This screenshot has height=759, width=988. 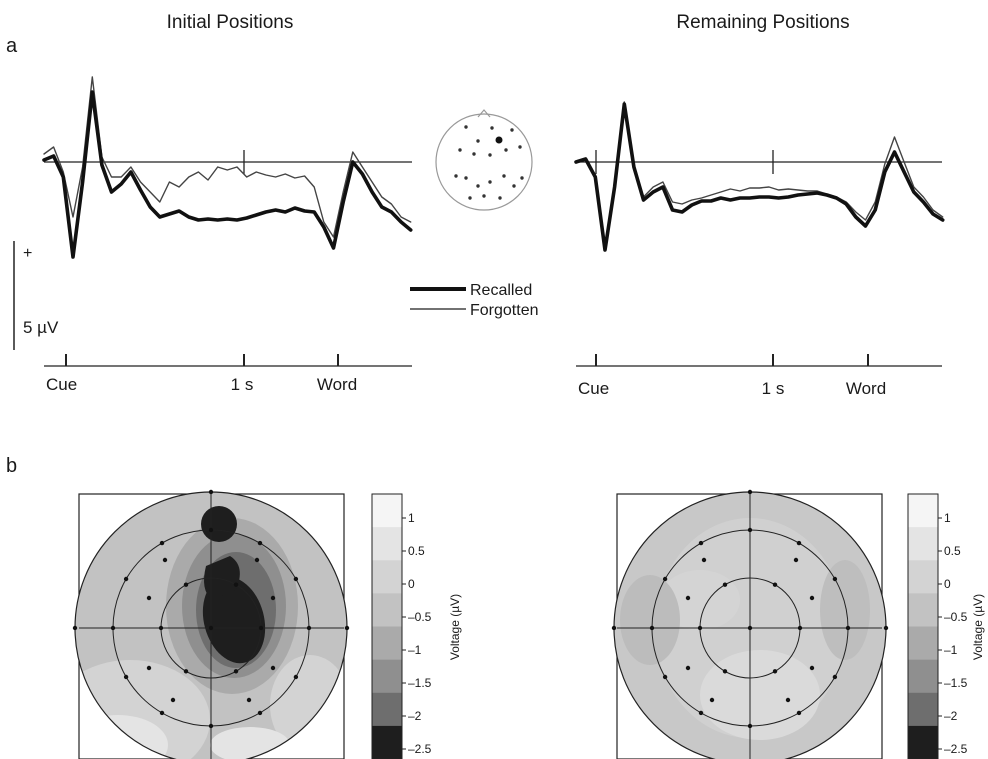 What do you see at coordinates (750, 624) in the screenshot?
I see `topomap-remaining` at bounding box center [750, 624].